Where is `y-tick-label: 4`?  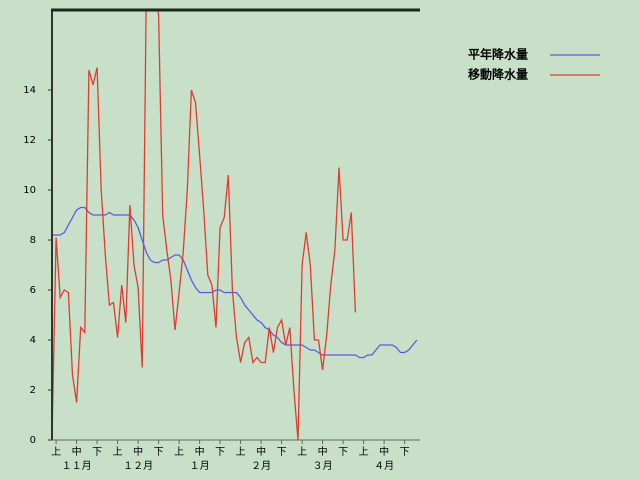
y-tick-label: 4 is located at coordinates (33, 340).